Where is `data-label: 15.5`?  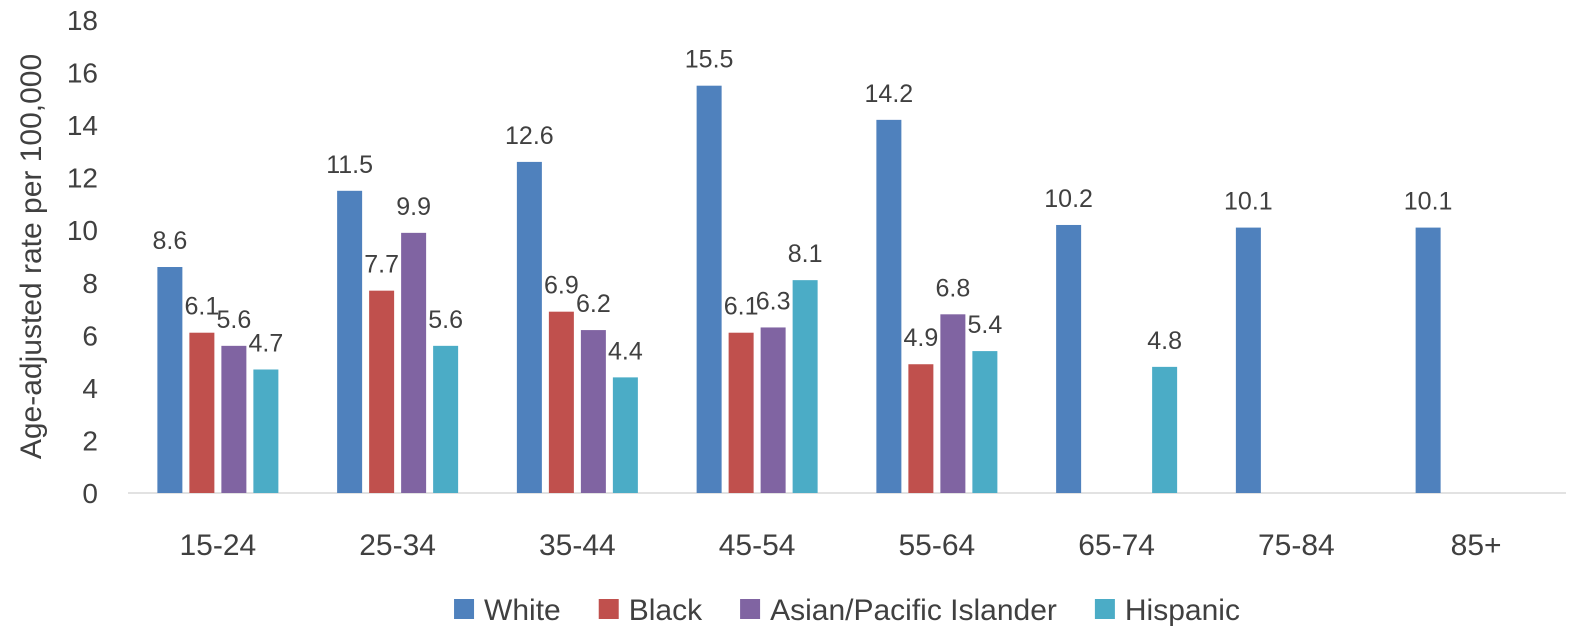 data-label: 15.5 is located at coordinates (709, 60).